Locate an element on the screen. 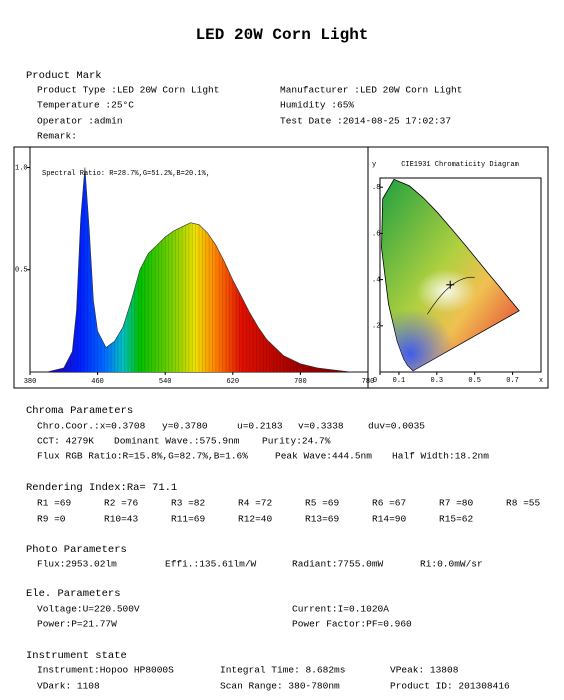  field: R9 =0 is located at coordinates (51, 519).